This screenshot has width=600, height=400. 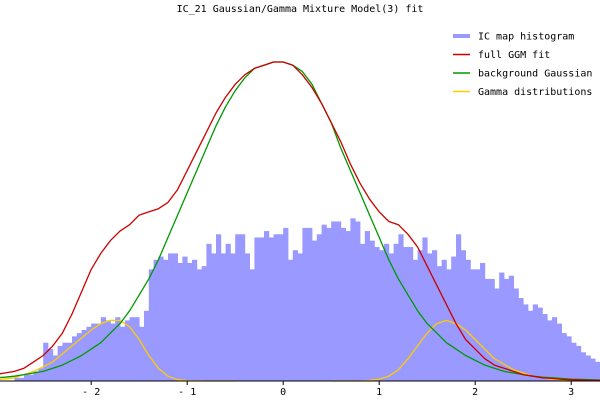 I want to click on x-tick-label: - 2, so click(x=91, y=392).